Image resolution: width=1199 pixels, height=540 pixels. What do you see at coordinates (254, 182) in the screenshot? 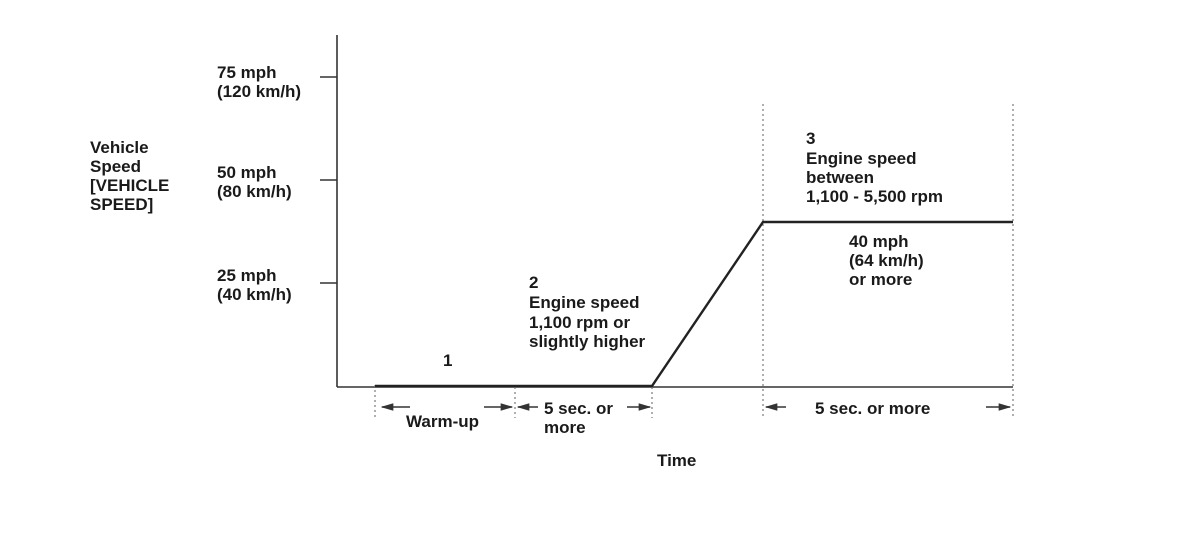
I see `y-tick-label-50mph: 50 mph (80 km/h)` at bounding box center [254, 182].